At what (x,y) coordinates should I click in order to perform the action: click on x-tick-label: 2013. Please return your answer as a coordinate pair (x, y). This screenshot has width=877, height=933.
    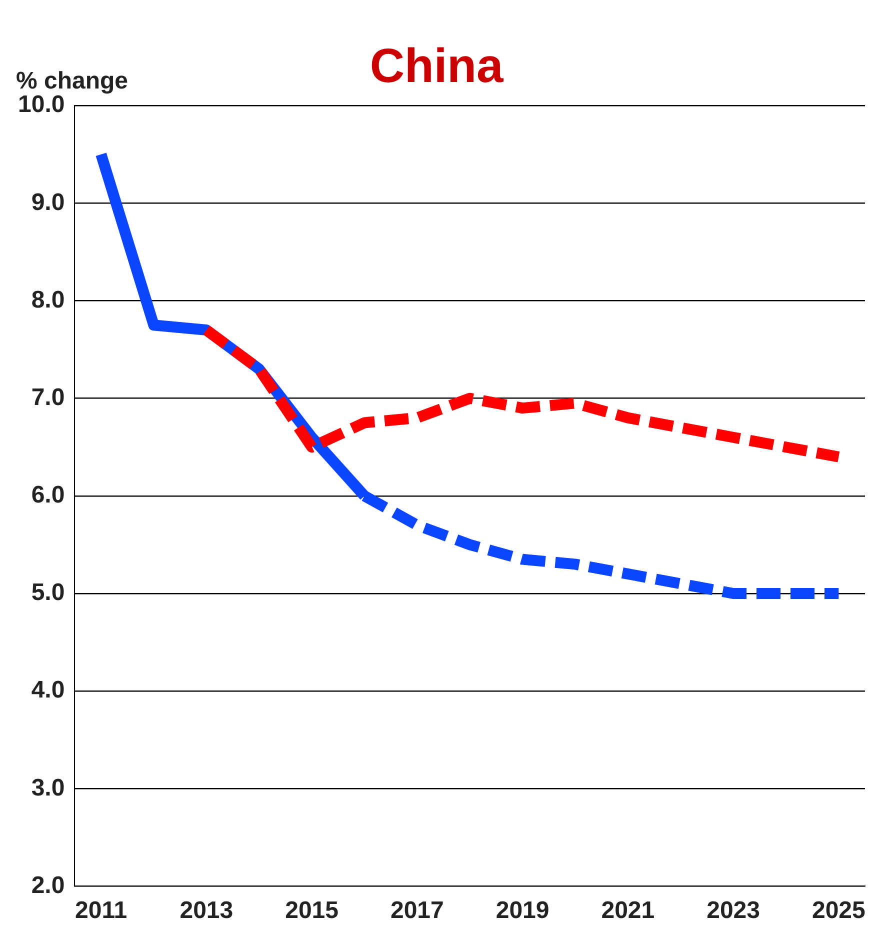
    Looking at the image, I should click on (207, 910).